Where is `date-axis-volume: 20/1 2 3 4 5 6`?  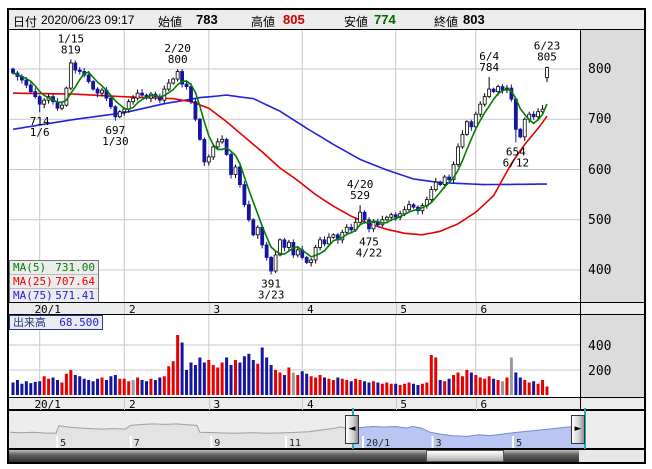
date-axis-volume: 20/1 2 3 4 5 6 is located at coordinates (294, 404).